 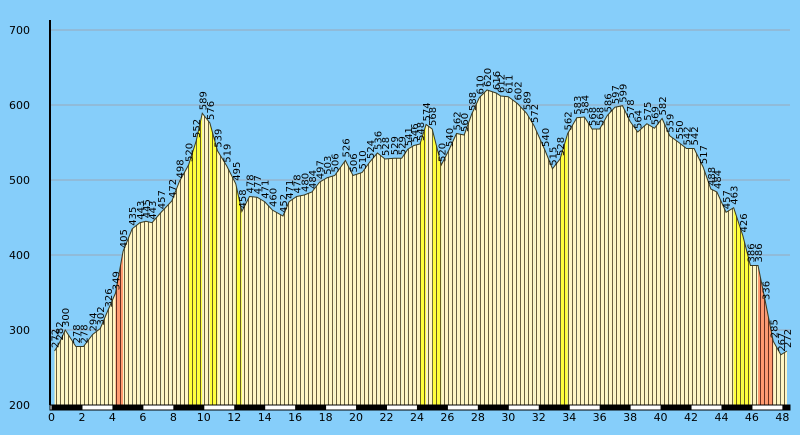 What do you see at coordinates (19, 30) in the screenshot?
I see `y-tick-label: 700` at bounding box center [19, 30].